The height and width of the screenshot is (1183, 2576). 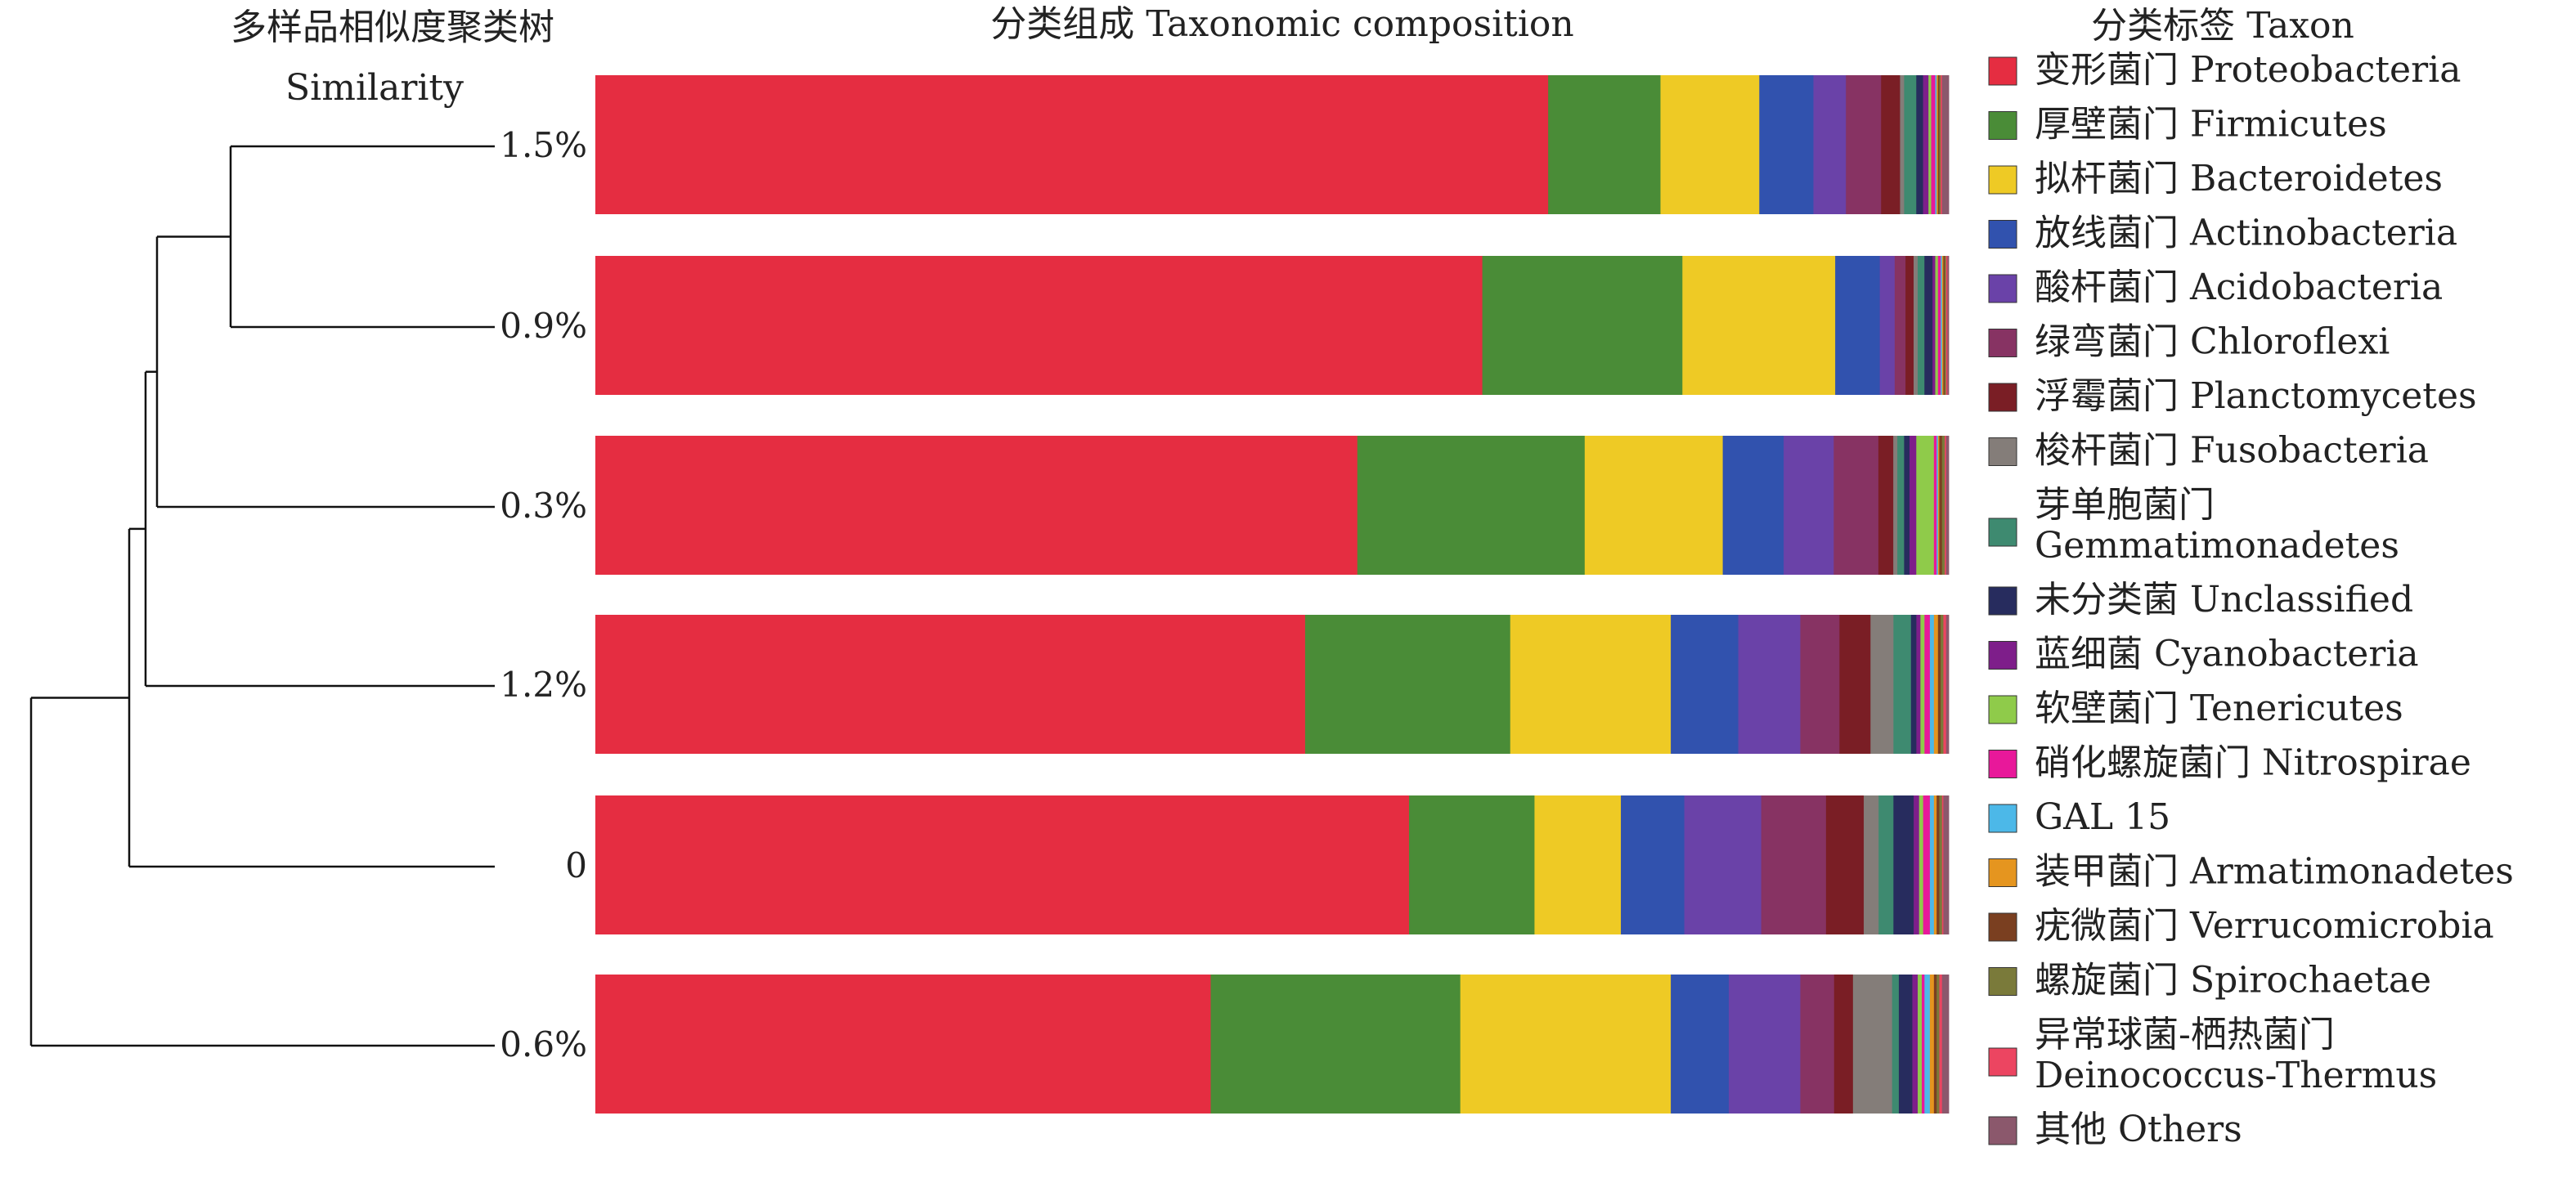 I want to click on legend-item: 拟杆菌门 Bacteroidetes, so click(x=2215, y=179).